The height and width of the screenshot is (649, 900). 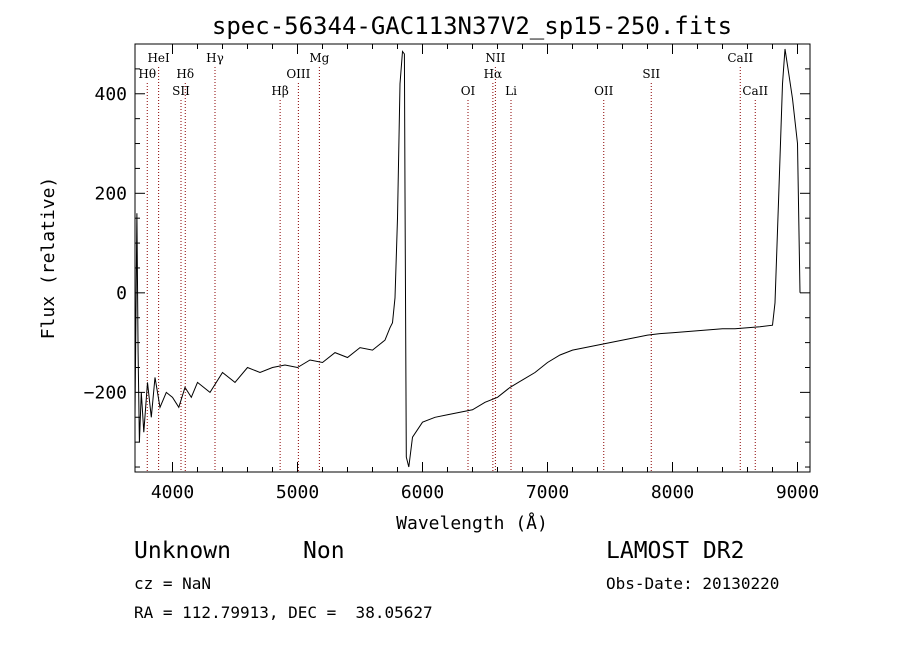 What do you see at coordinates (547, 492) in the screenshot?
I see `x-tick-label: 7000` at bounding box center [547, 492].